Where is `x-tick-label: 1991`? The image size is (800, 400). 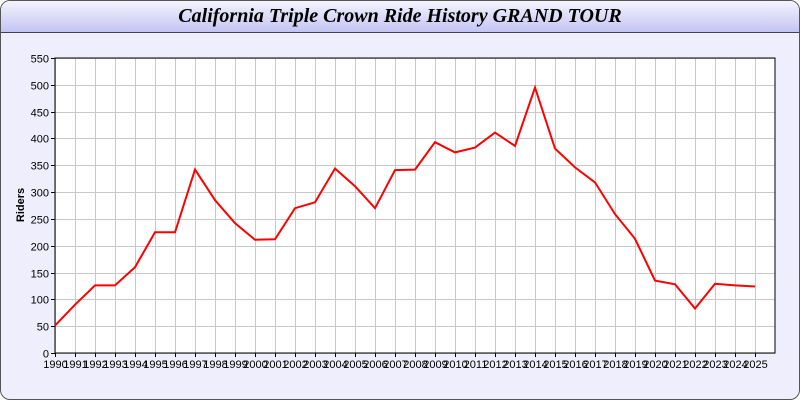
x-tick-label: 1991 is located at coordinates (75, 365).